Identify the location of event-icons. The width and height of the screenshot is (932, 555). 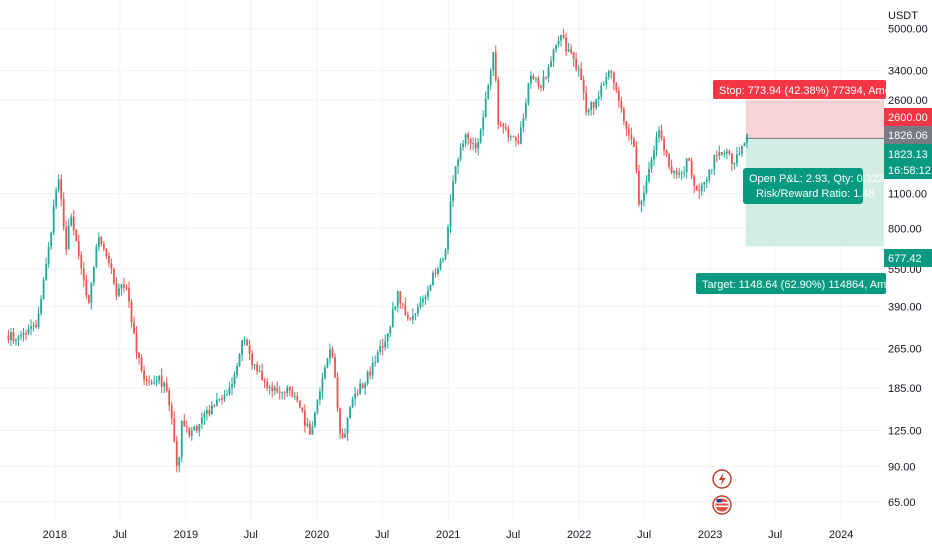
(722, 492).